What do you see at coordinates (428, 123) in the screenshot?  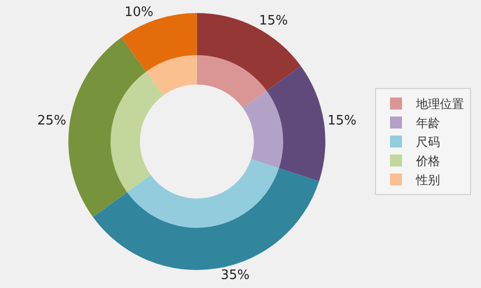 I see `legend-label: 年龄` at bounding box center [428, 123].